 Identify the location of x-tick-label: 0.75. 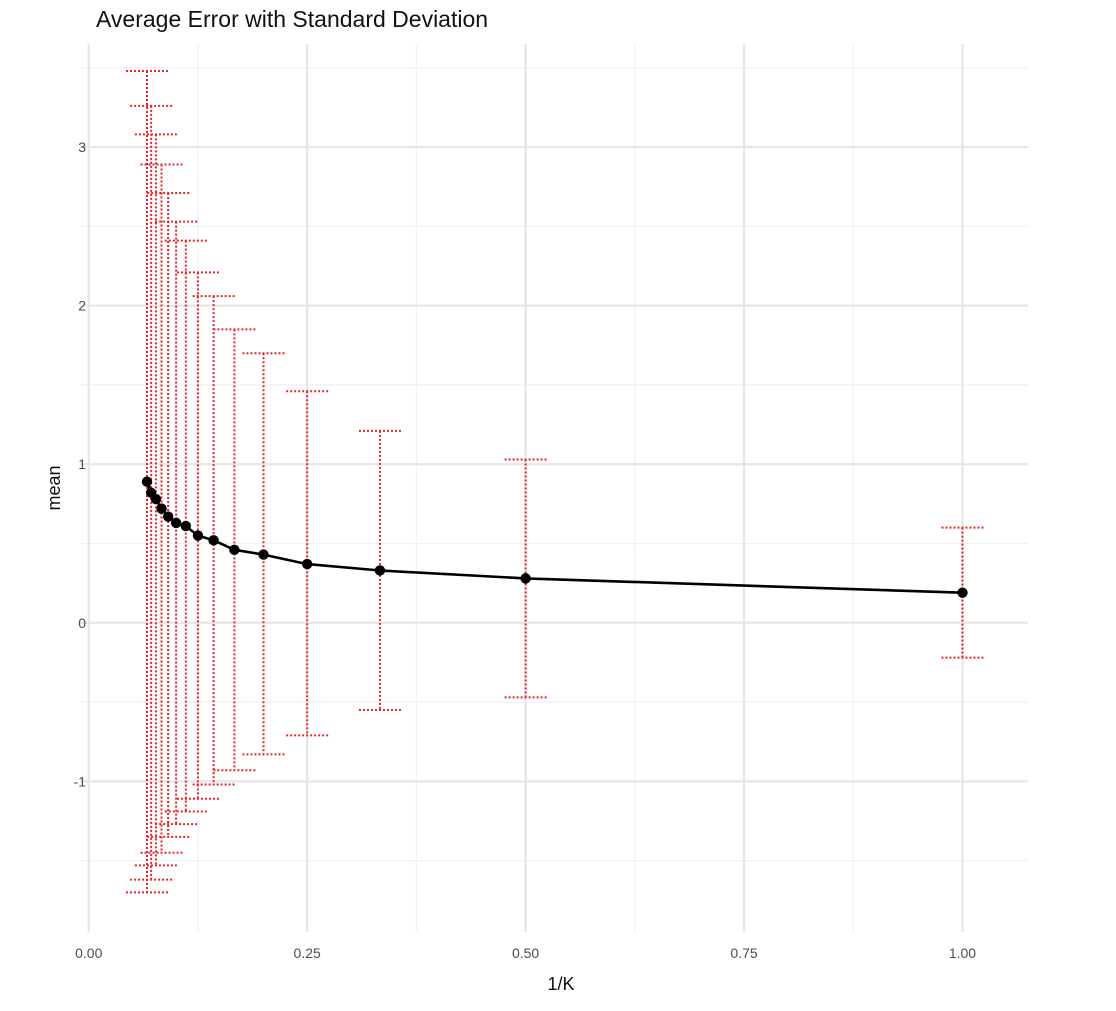
(743, 953).